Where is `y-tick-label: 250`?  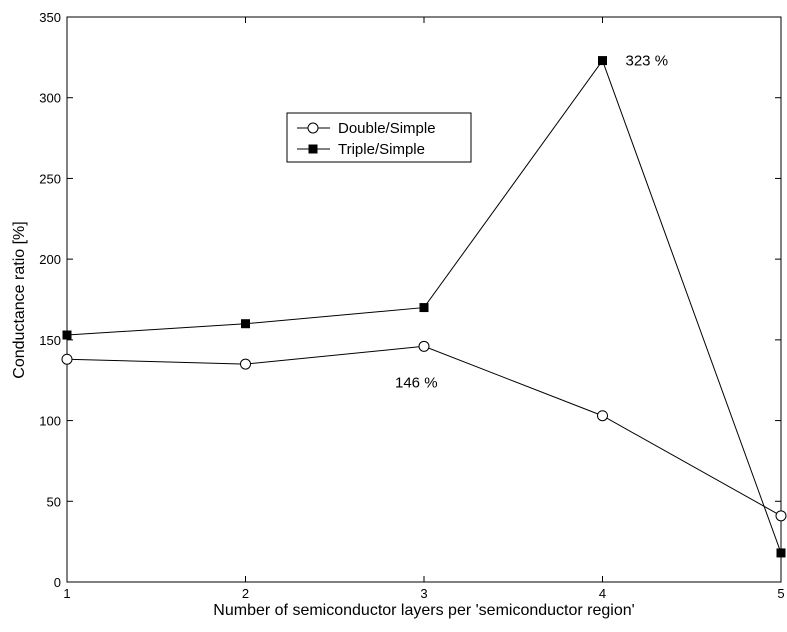 y-tick-label: 250 is located at coordinates (50, 178).